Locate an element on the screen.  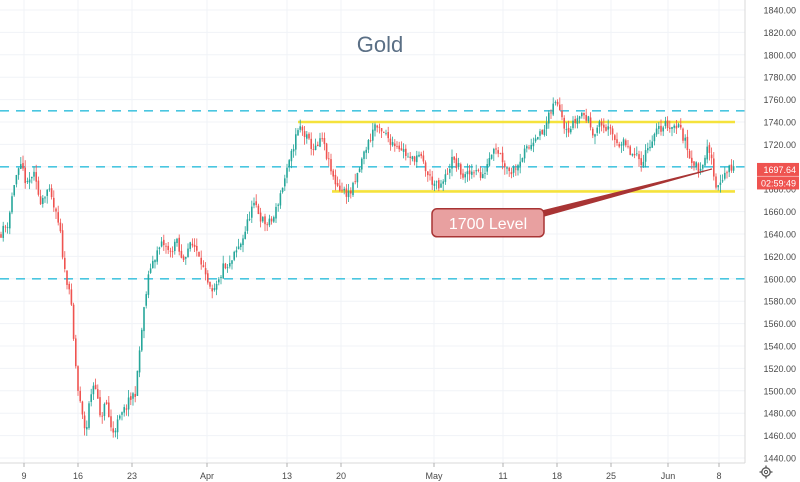
current-price-label: 1697.64 is located at coordinates (779, 170).